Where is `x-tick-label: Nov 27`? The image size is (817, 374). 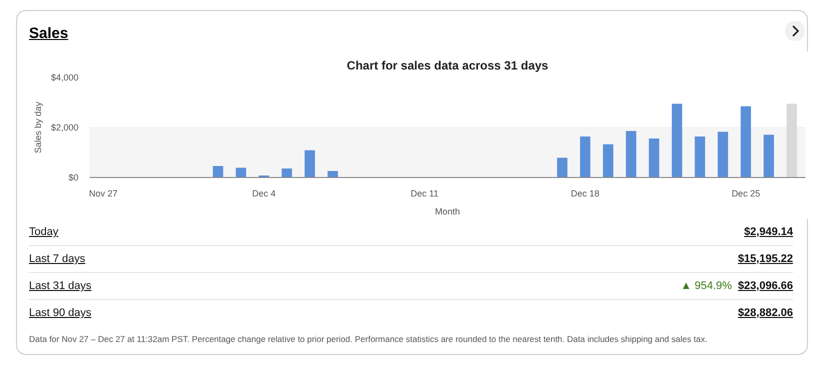
x-tick-label: Nov 27 is located at coordinates (103, 193).